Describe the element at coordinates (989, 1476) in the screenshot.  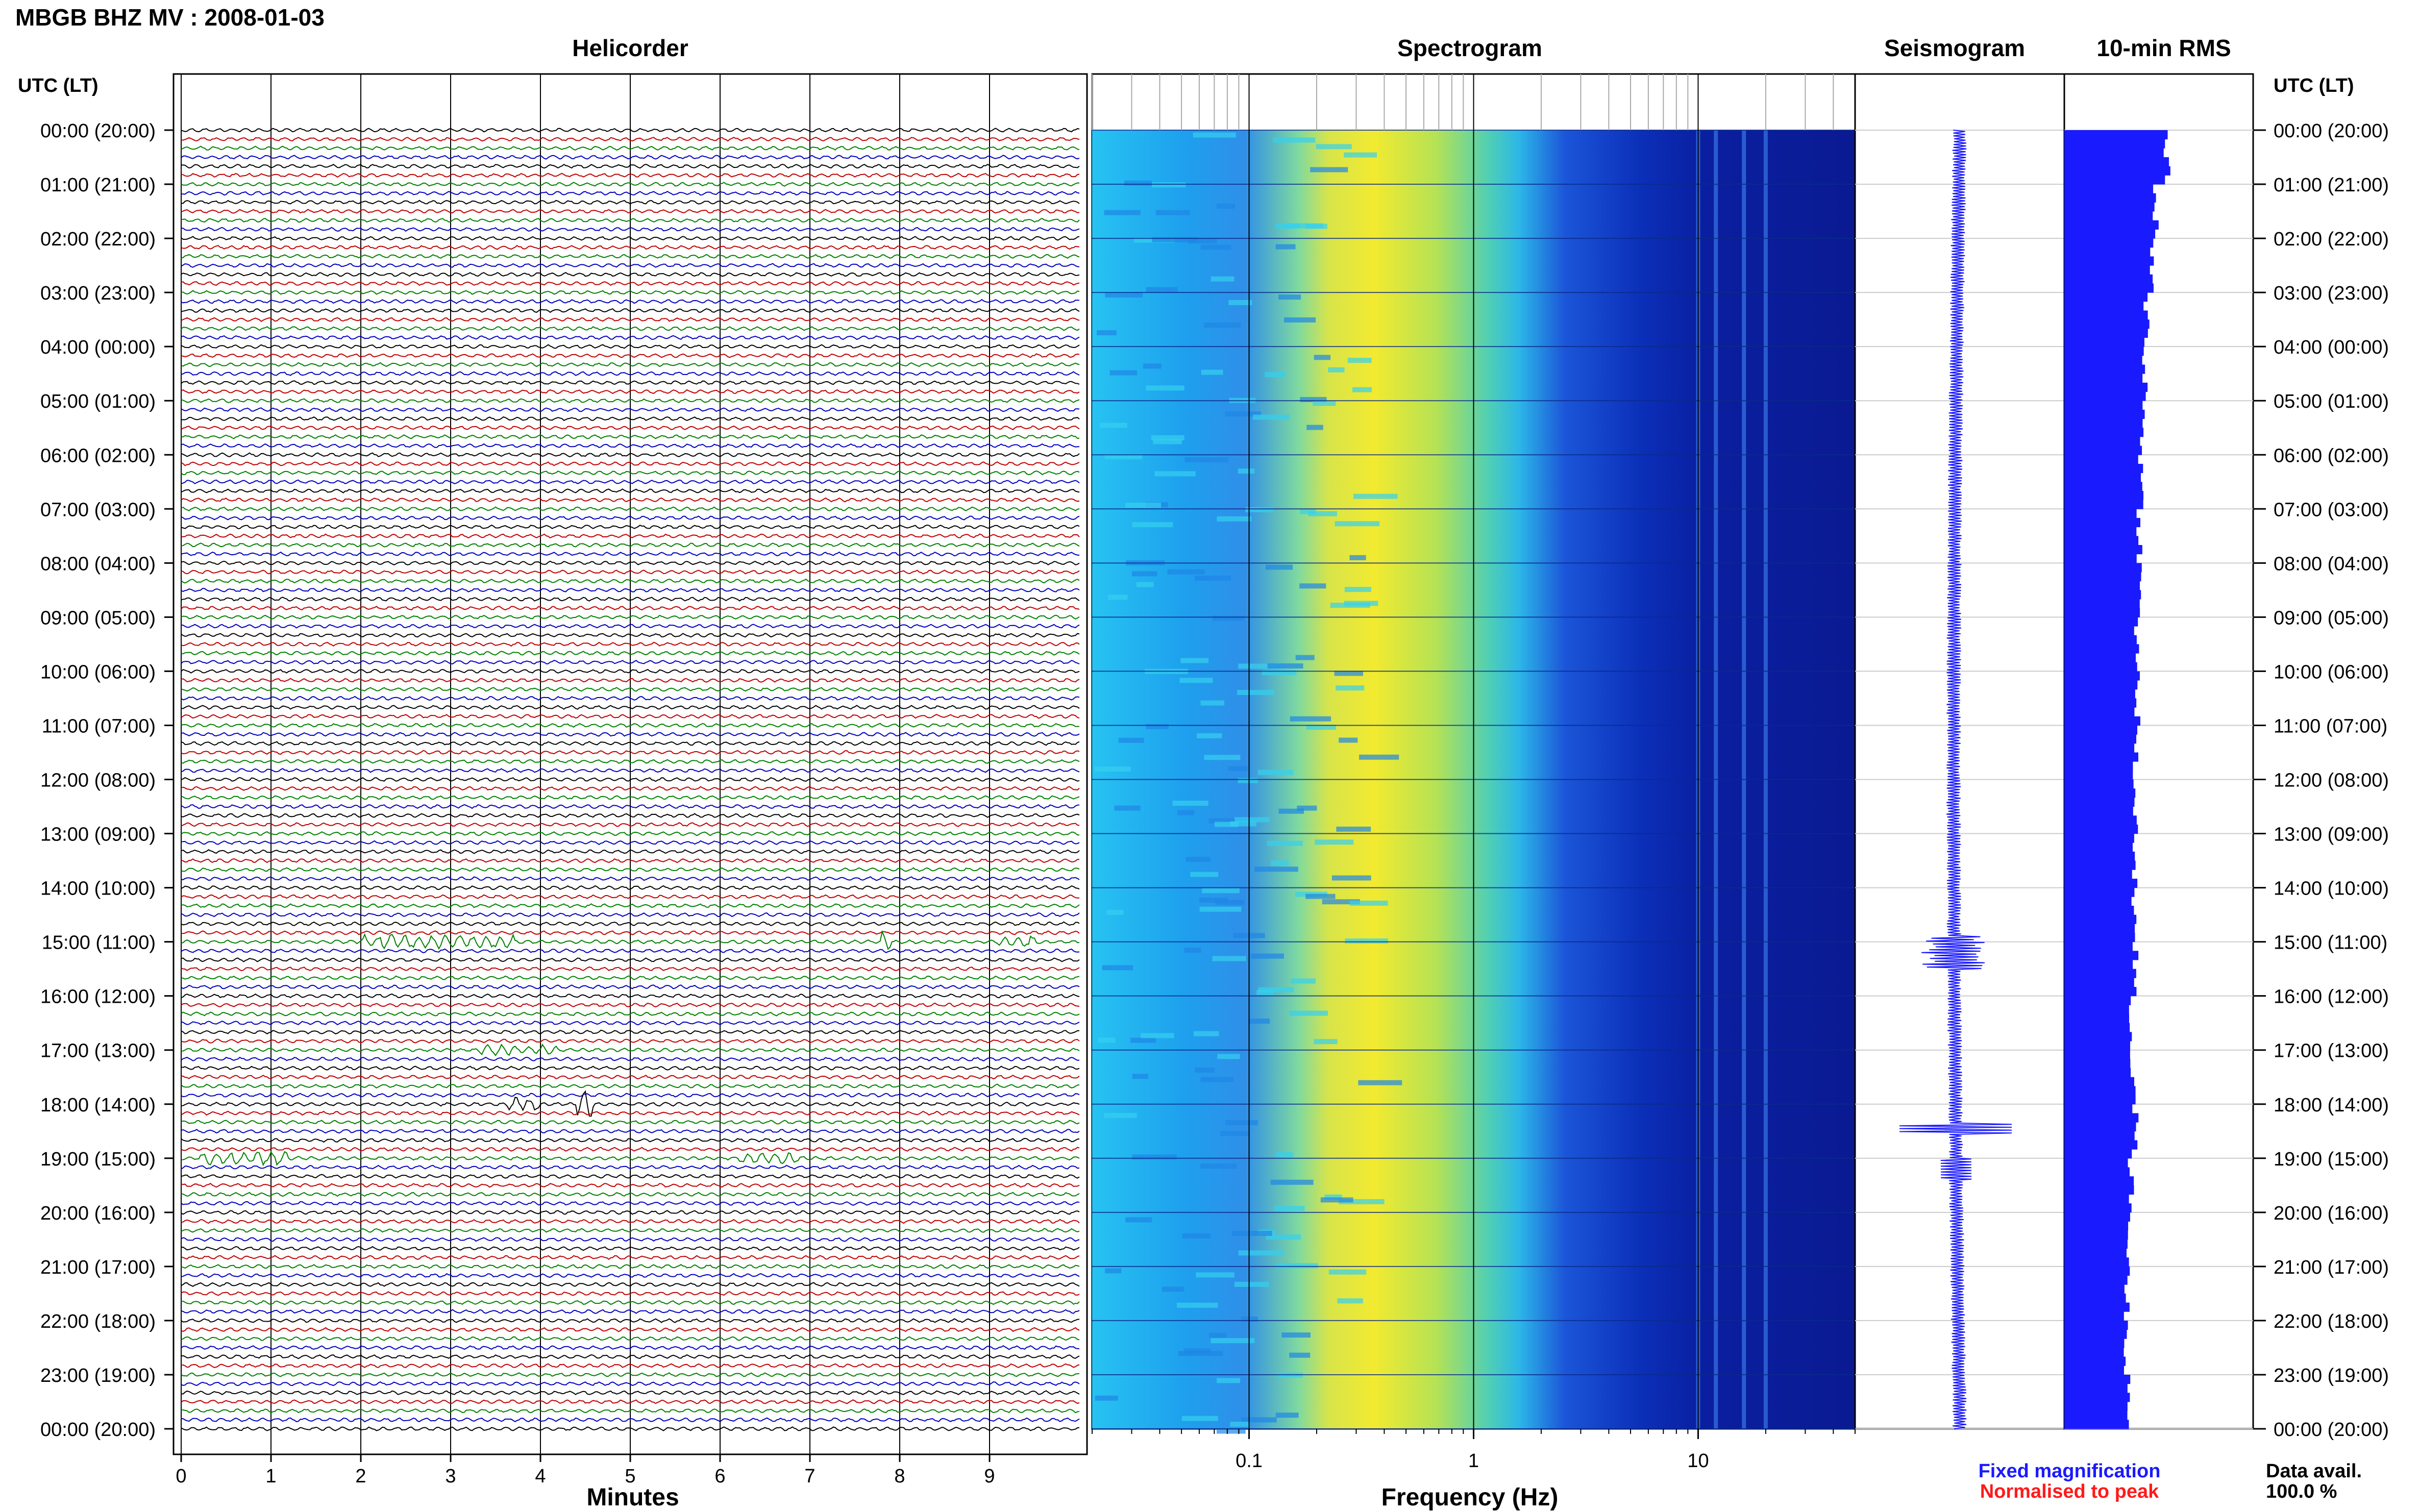
I see `minute-tick-label: 9` at that location.